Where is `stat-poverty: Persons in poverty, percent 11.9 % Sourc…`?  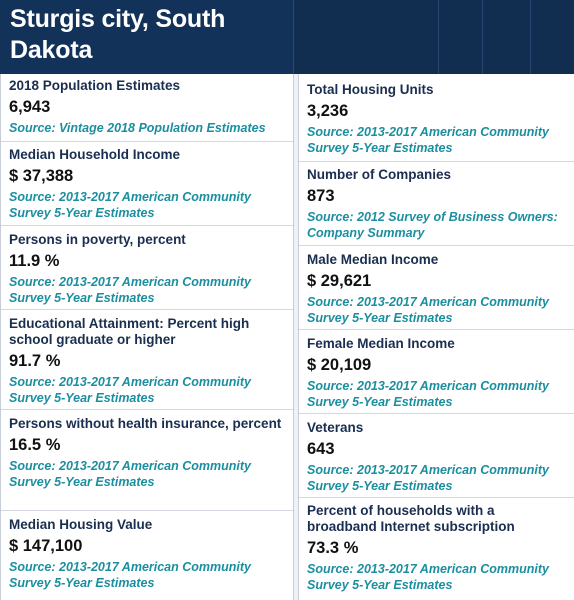
stat-poverty: Persons in poverty, percent 11.9 % Sourc… is located at coordinates (147, 268).